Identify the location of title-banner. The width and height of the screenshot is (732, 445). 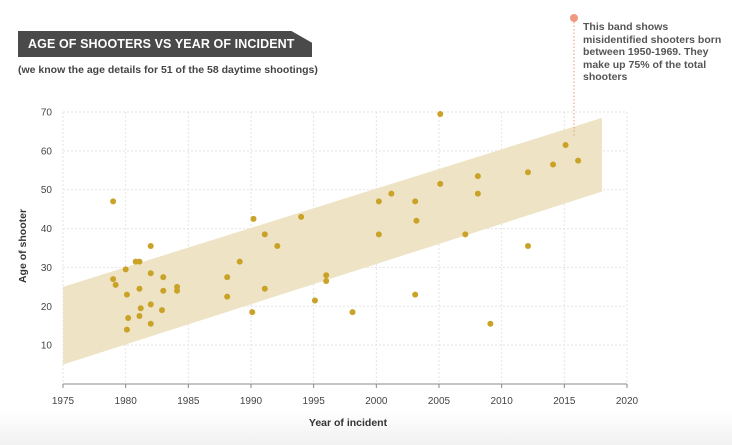
(165, 44).